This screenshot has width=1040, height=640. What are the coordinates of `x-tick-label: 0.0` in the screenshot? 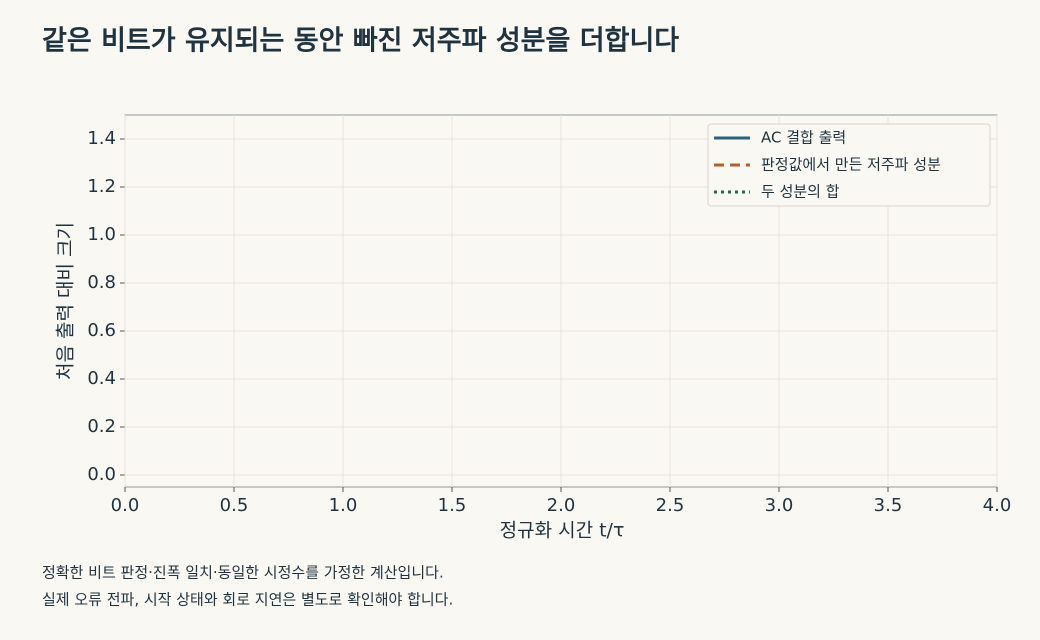 It's located at (125, 505).